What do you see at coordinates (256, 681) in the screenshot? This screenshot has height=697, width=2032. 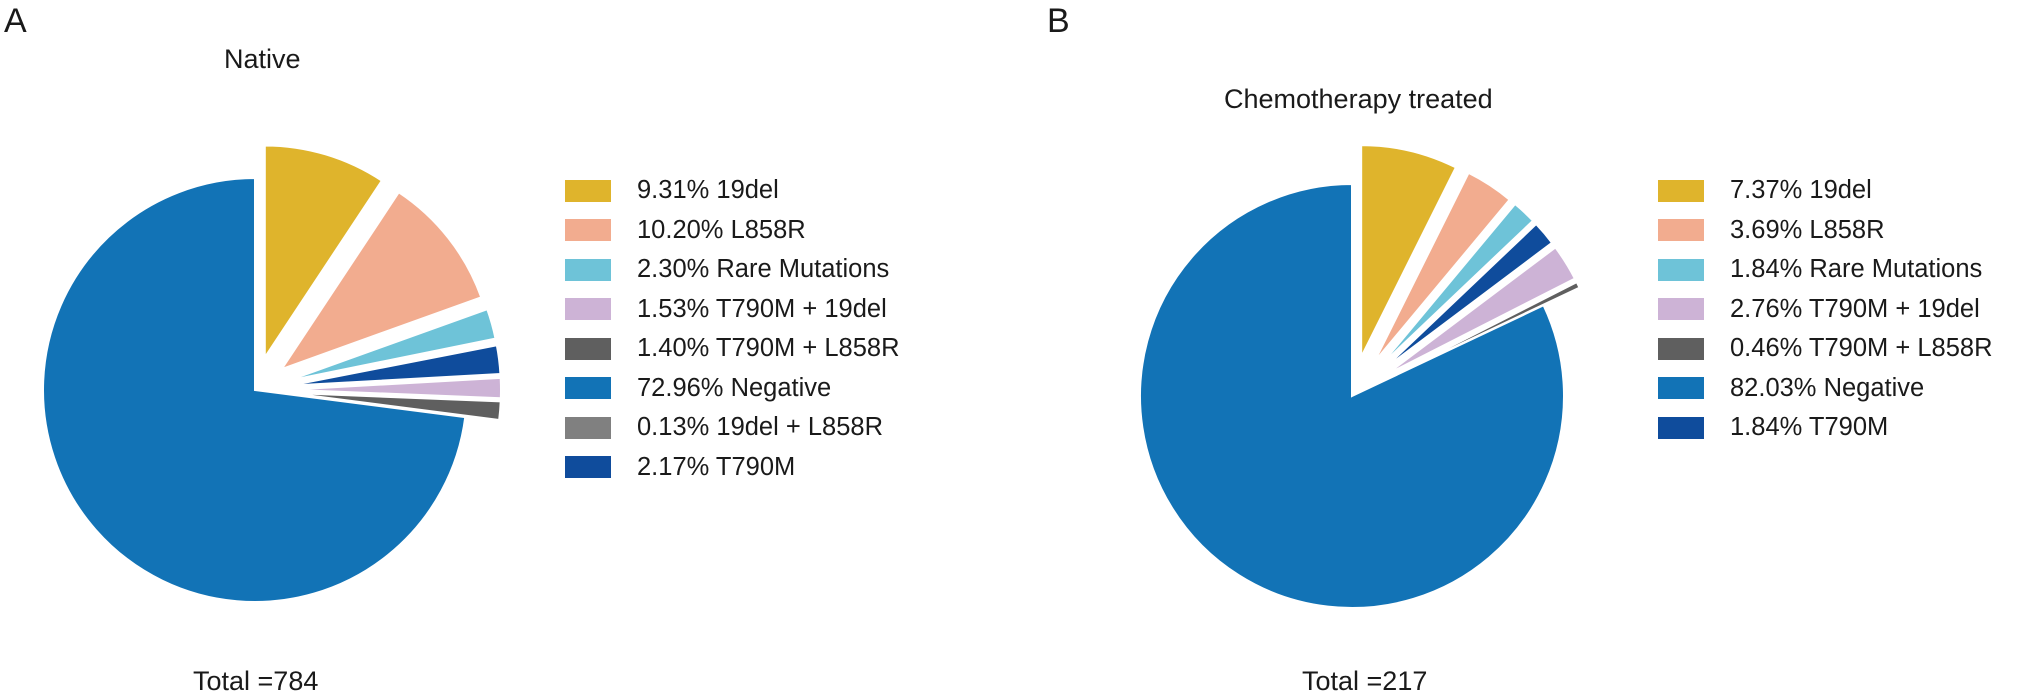 I see `total-count: Total =784` at bounding box center [256, 681].